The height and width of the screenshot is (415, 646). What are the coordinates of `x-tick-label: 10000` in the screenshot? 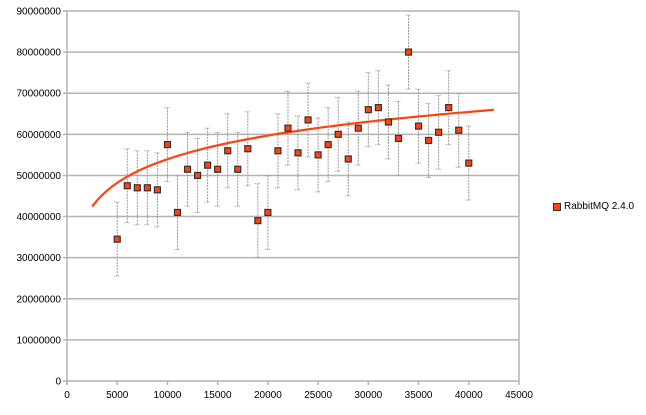 It's located at (168, 395).